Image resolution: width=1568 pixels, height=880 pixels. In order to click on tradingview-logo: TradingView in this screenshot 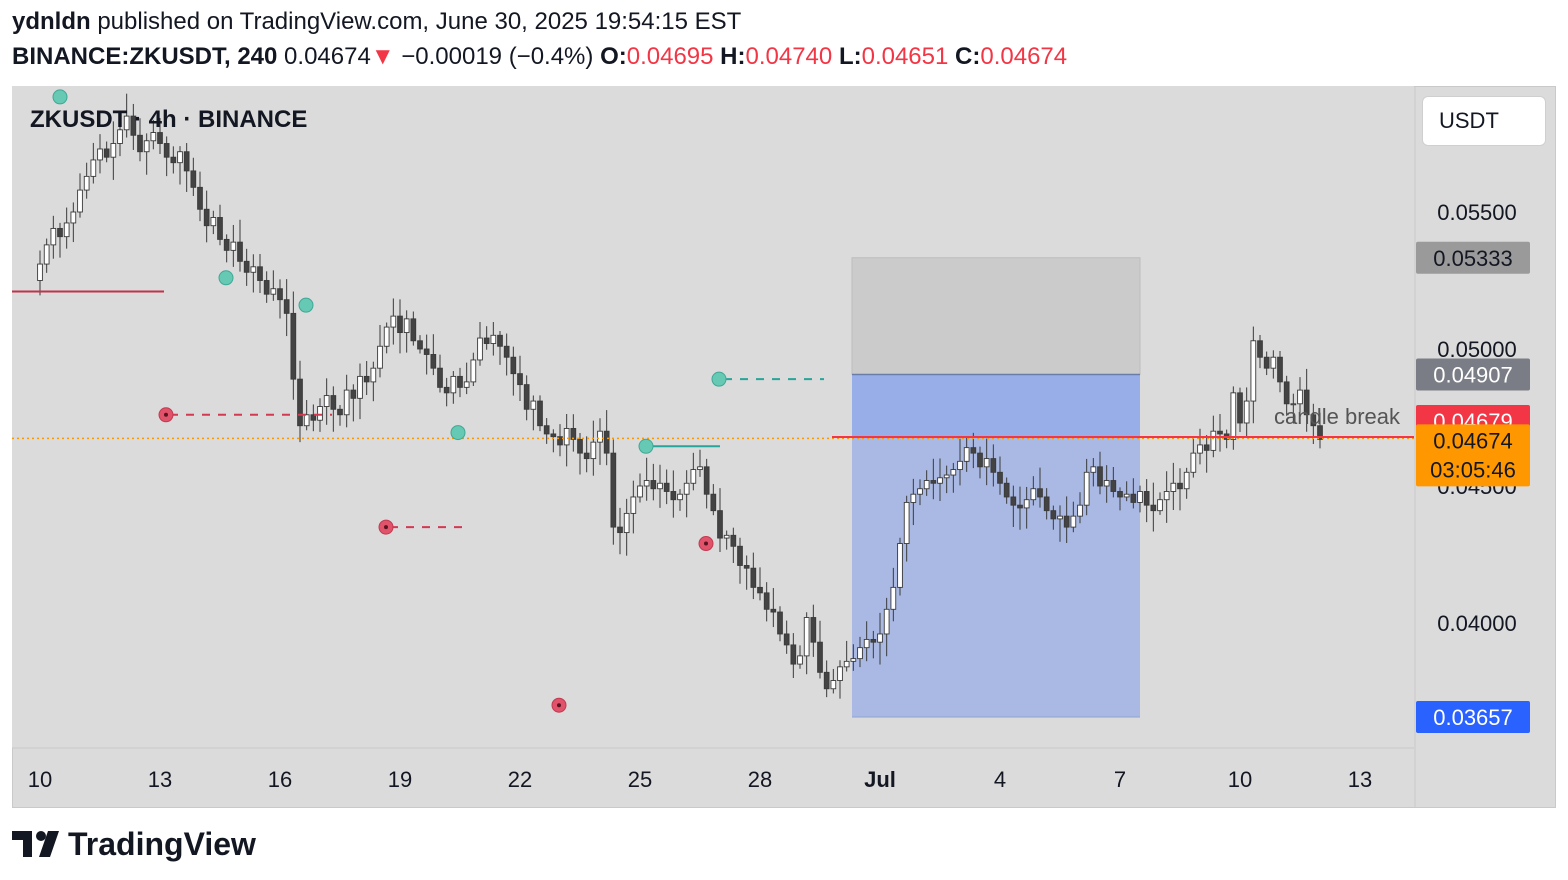, I will do `click(134, 844)`.